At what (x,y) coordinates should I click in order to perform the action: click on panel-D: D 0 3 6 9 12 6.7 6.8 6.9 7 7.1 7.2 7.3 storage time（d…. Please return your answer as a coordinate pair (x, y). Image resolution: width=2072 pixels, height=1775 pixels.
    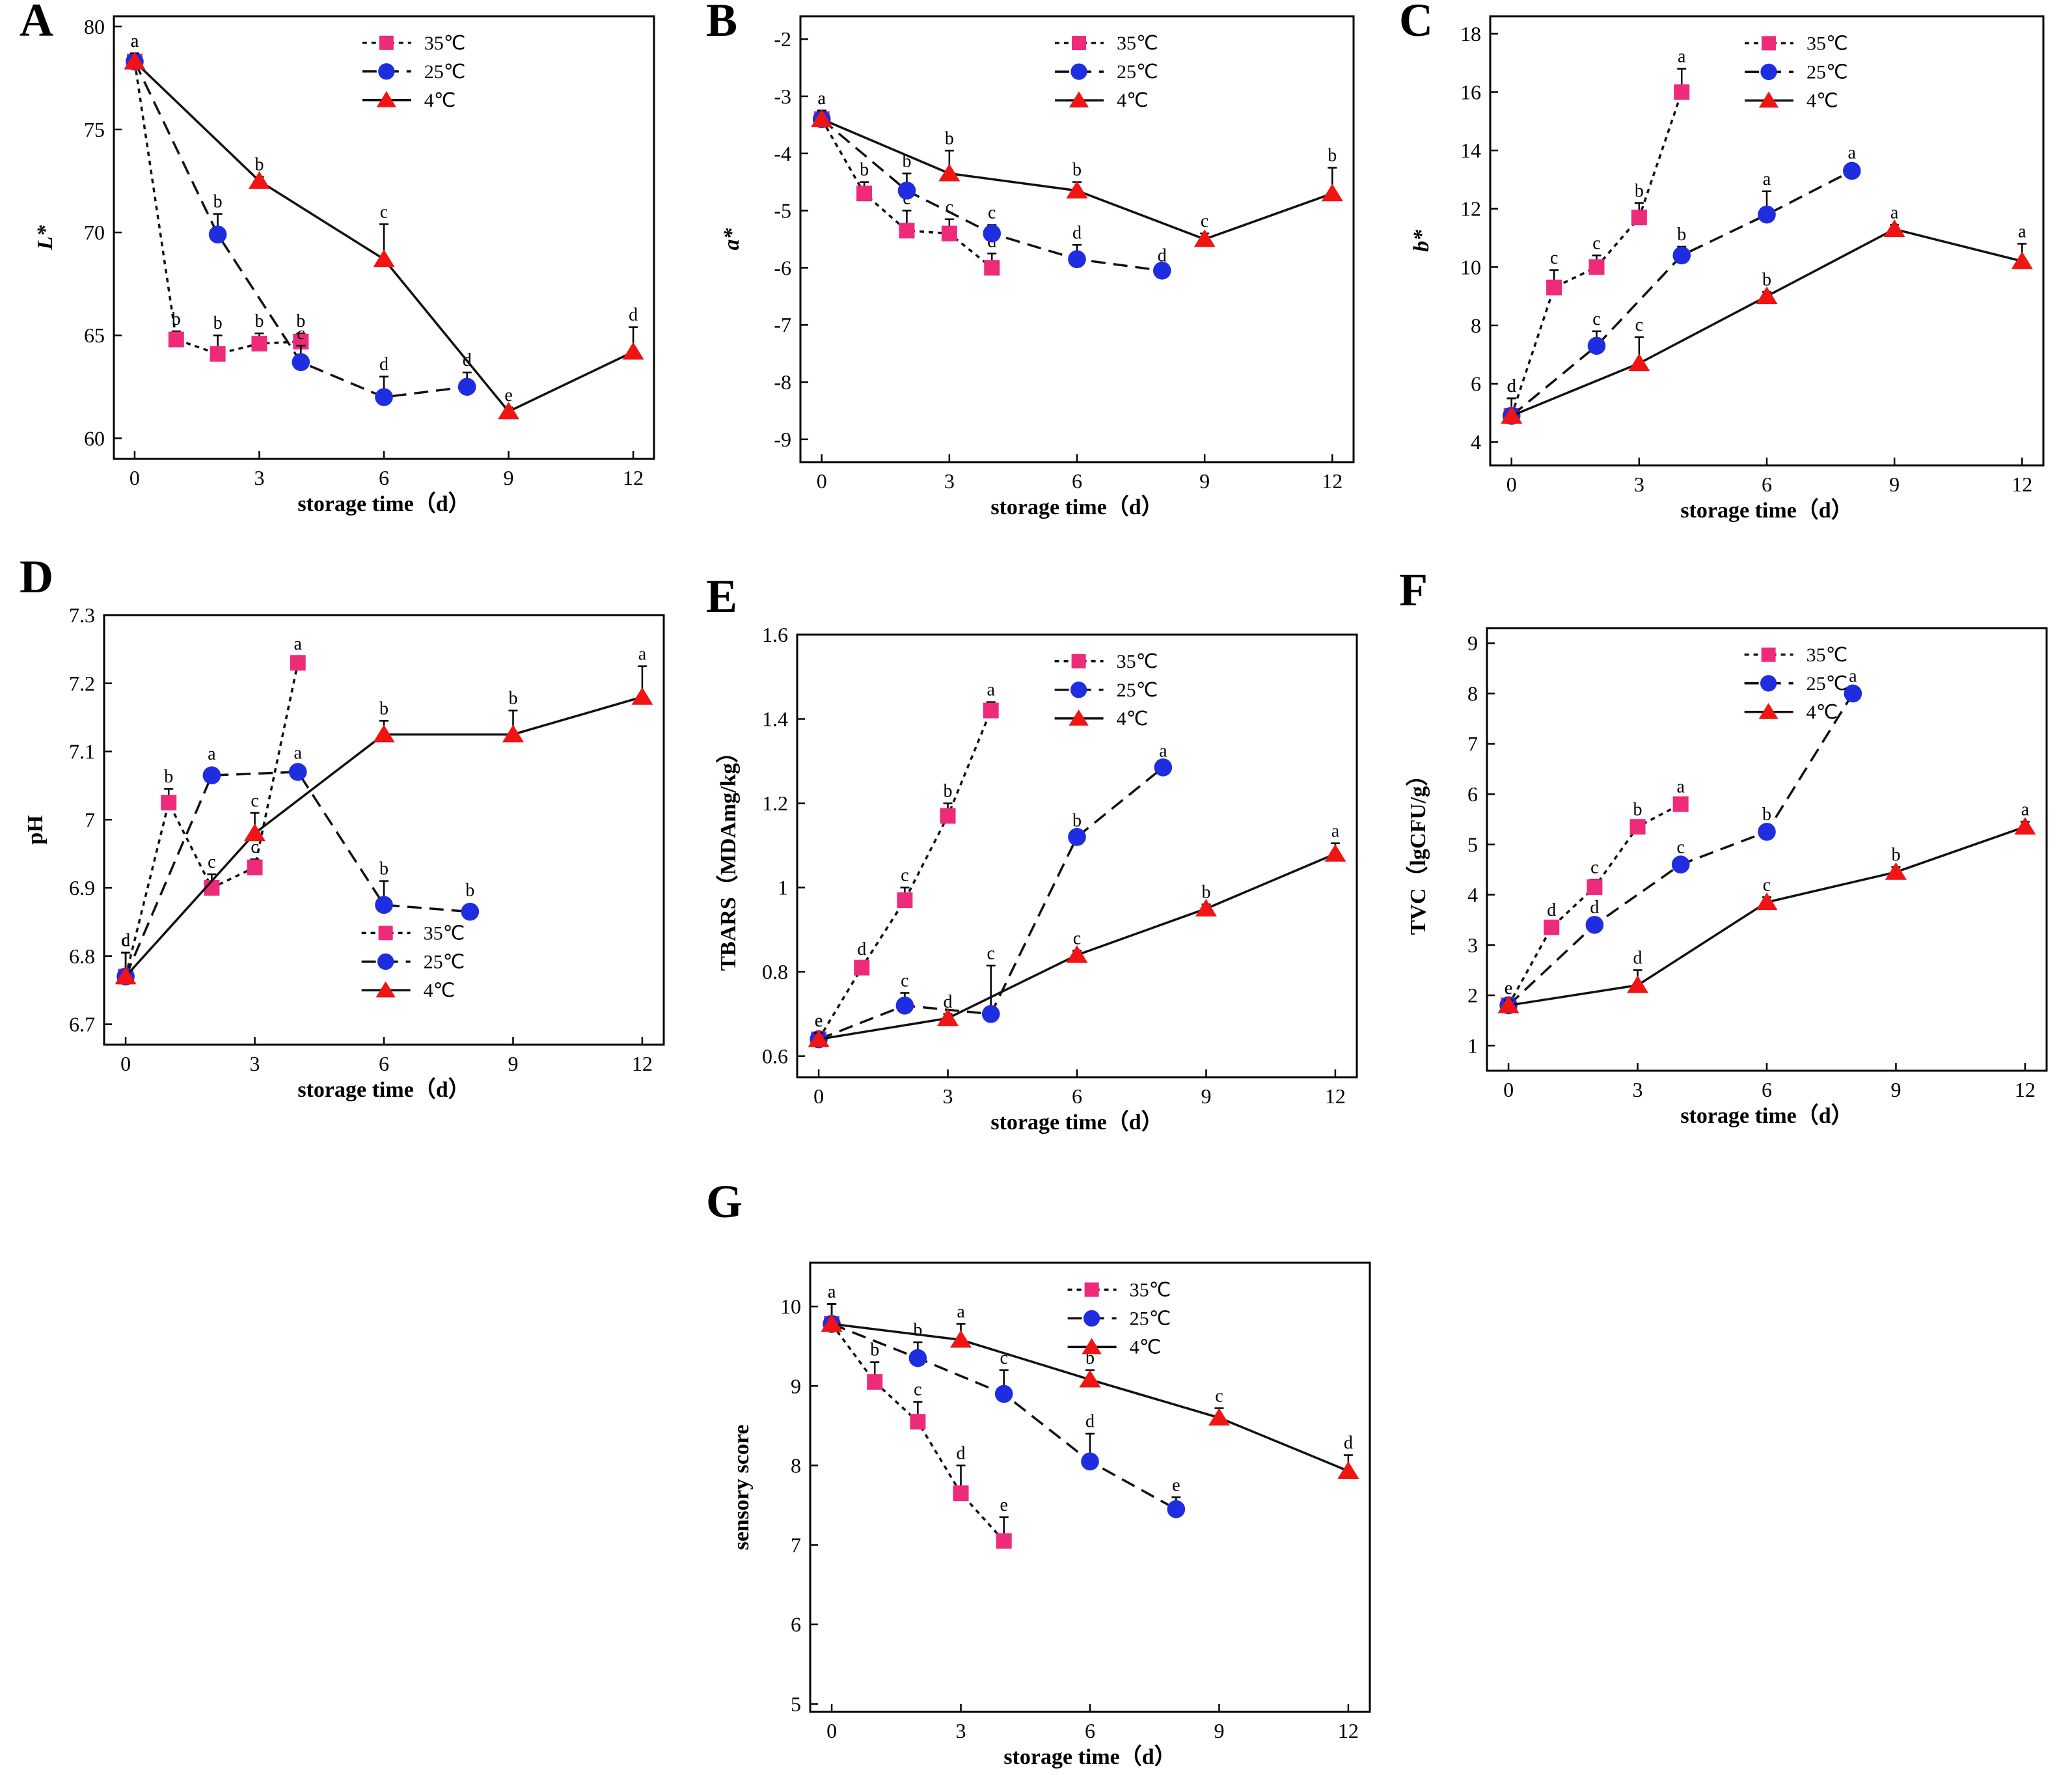
    Looking at the image, I should click on (342, 826).